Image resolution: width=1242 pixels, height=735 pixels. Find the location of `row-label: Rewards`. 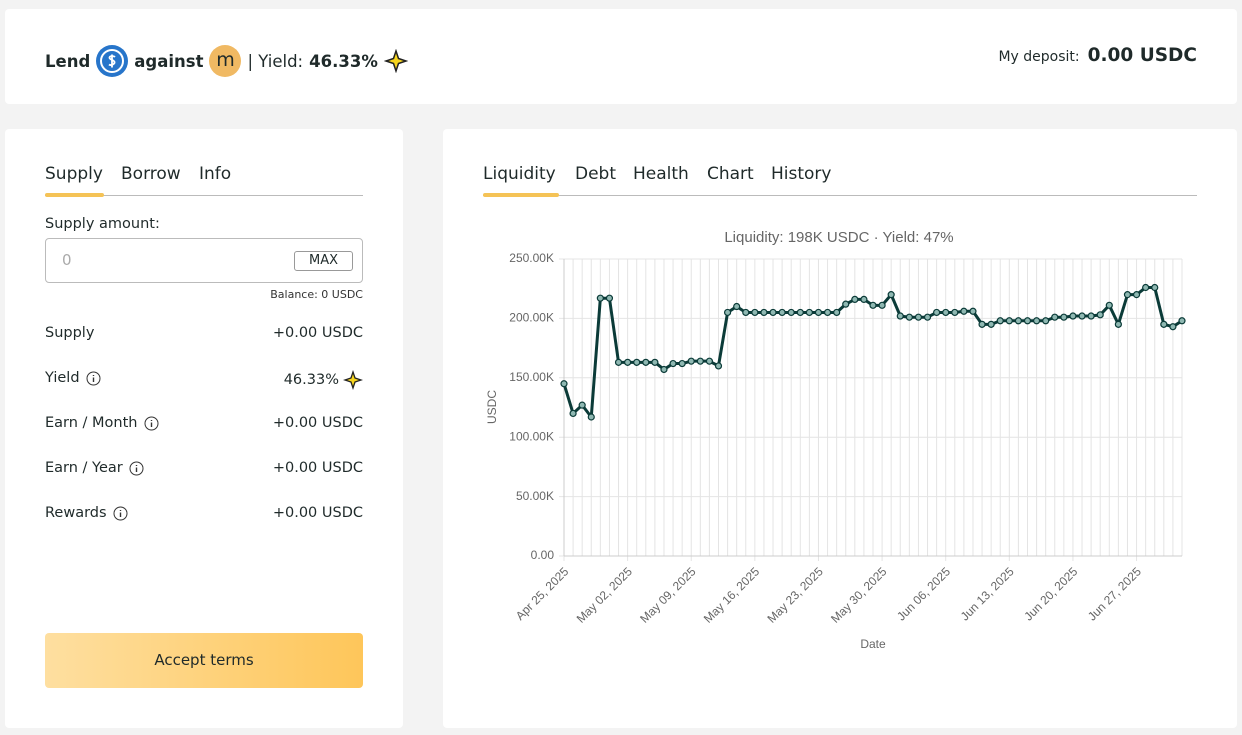

row-label: Rewards is located at coordinates (86, 513).